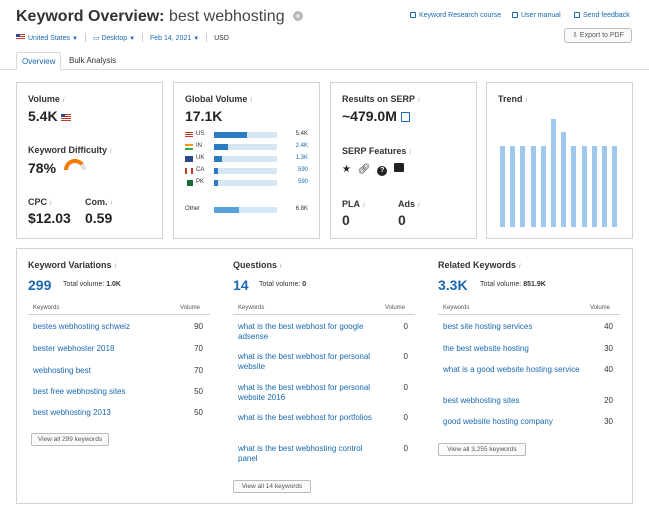 The image size is (649, 512). What do you see at coordinates (576, 35) in the screenshot?
I see `download-icon: ⇩` at bounding box center [576, 35].